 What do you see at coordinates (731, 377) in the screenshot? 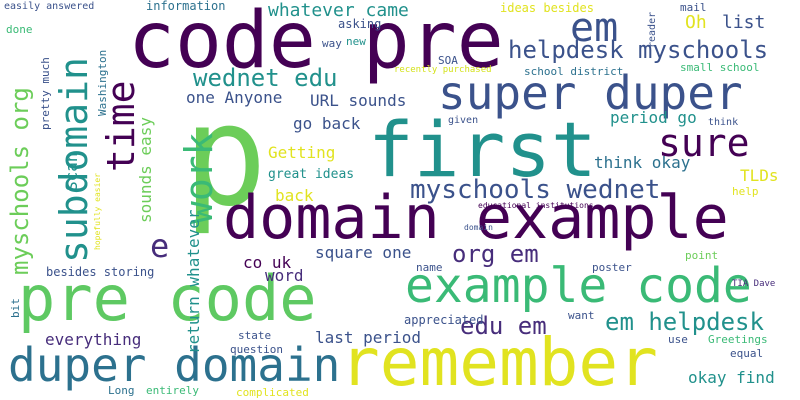
I see `cloud-word: okay find` at bounding box center [731, 377].